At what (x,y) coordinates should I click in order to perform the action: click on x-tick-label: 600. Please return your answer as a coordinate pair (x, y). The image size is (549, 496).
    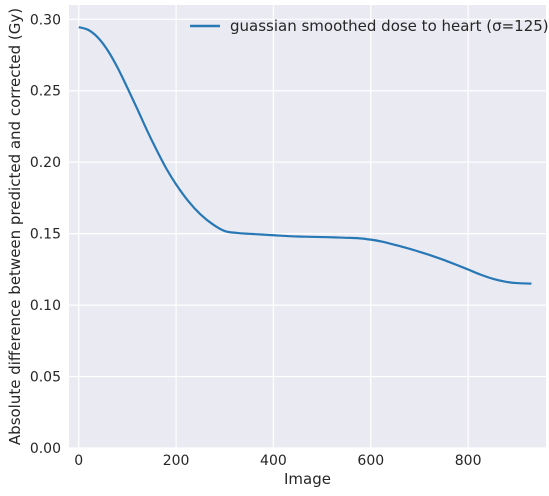
    Looking at the image, I should click on (370, 461).